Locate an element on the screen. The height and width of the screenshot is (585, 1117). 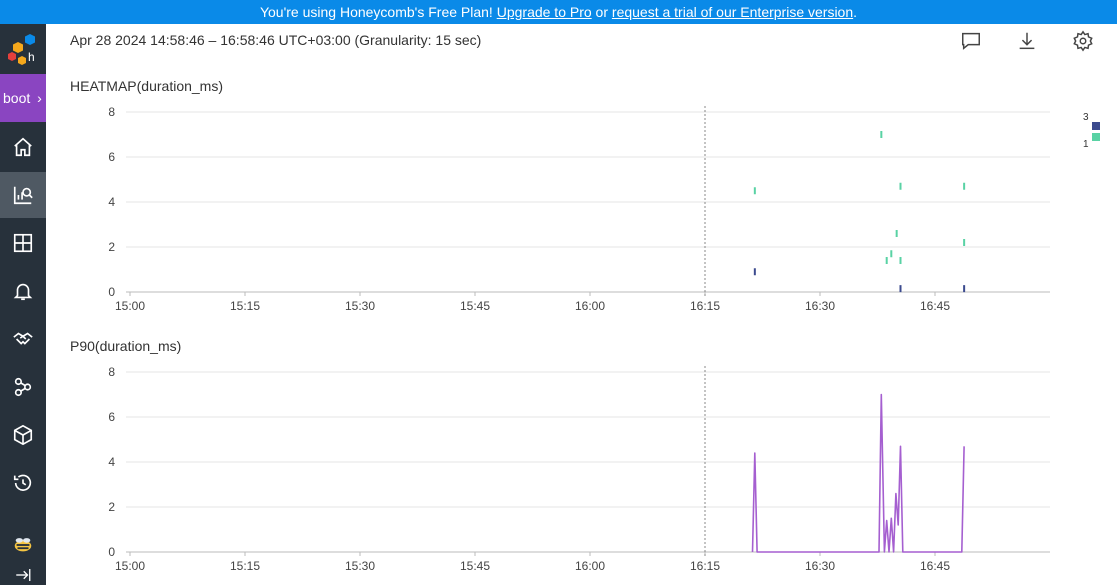
nav-triggers is located at coordinates (23, 291).